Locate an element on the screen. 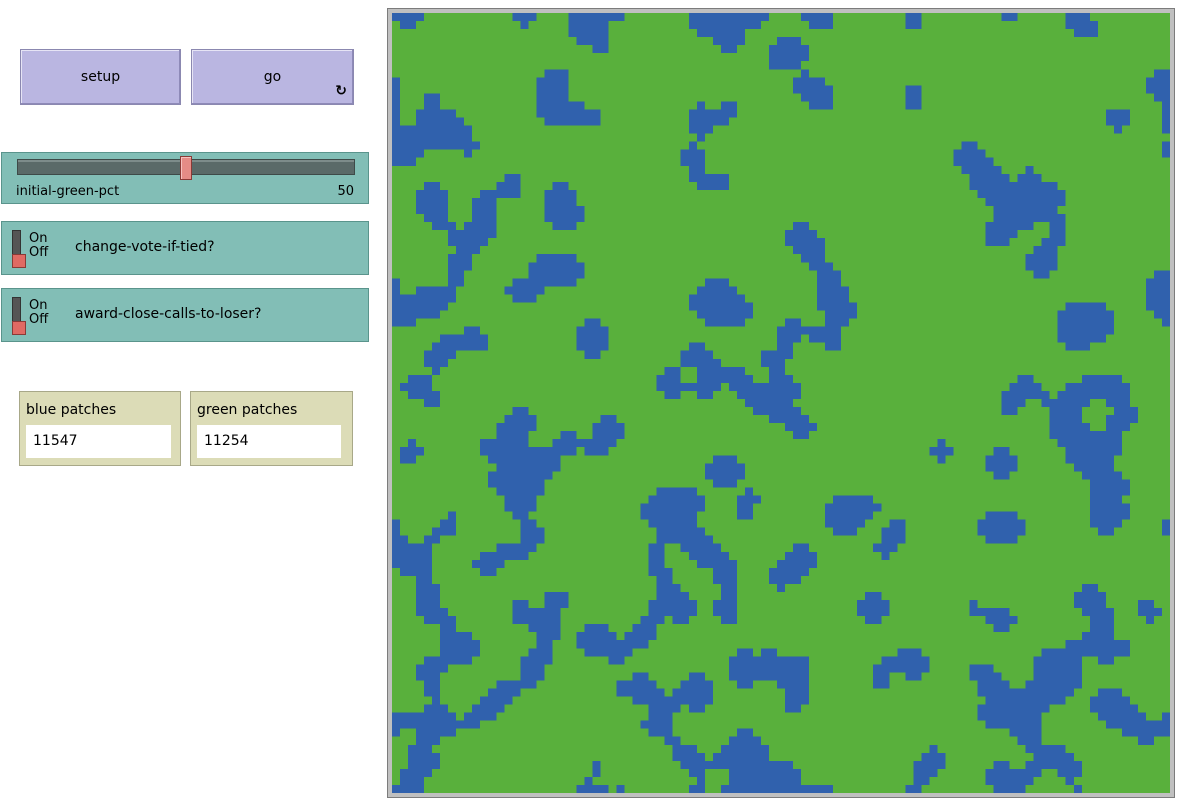 The image size is (1181, 803). go-button-label: go is located at coordinates (272, 77).